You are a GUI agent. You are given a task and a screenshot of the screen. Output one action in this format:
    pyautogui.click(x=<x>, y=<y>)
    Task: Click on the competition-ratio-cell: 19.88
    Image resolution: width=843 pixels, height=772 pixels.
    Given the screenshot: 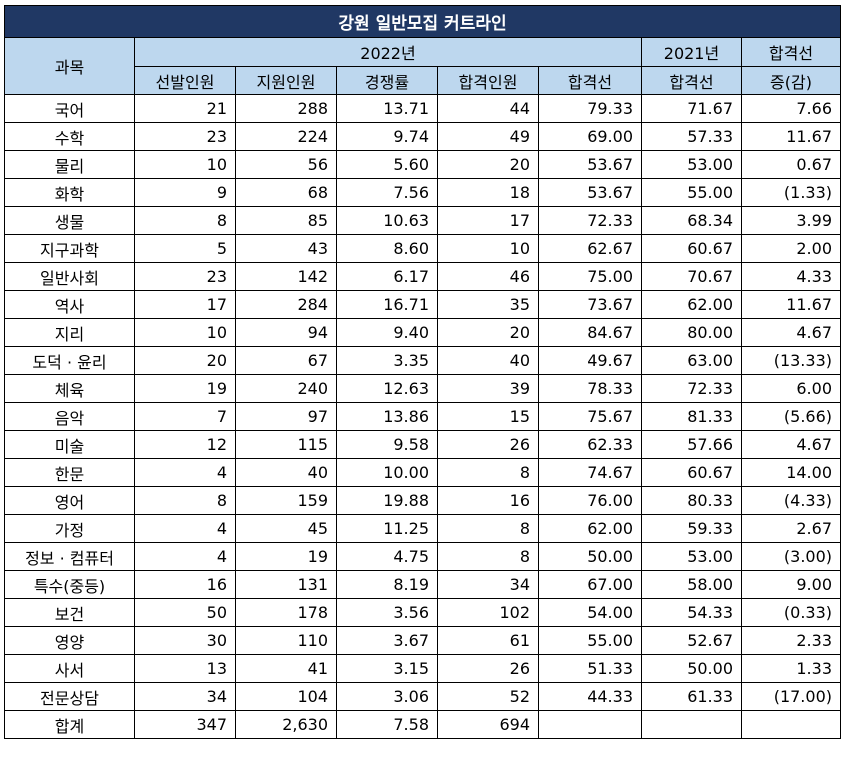 What is the action you would take?
    pyautogui.click(x=387, y=500)
    